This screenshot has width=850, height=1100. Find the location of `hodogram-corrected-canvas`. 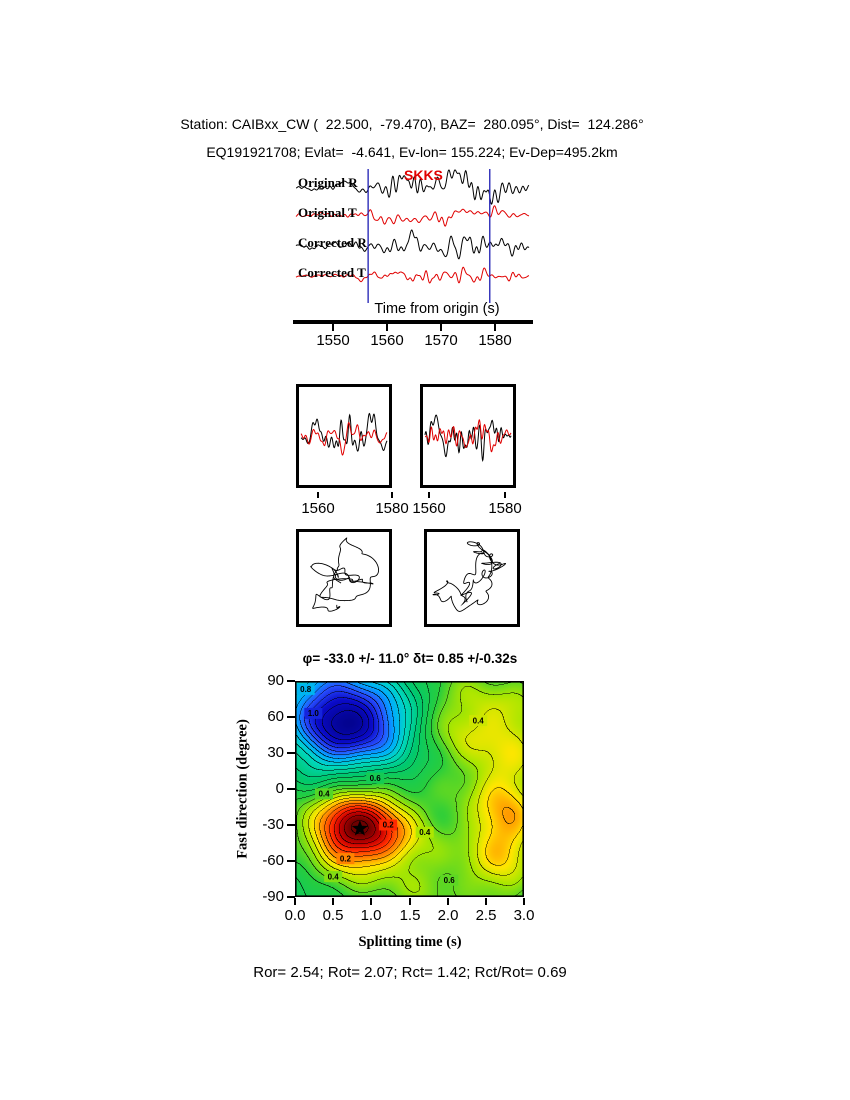

hodogram-corrected-canvas is located at coordinates (472, 578).